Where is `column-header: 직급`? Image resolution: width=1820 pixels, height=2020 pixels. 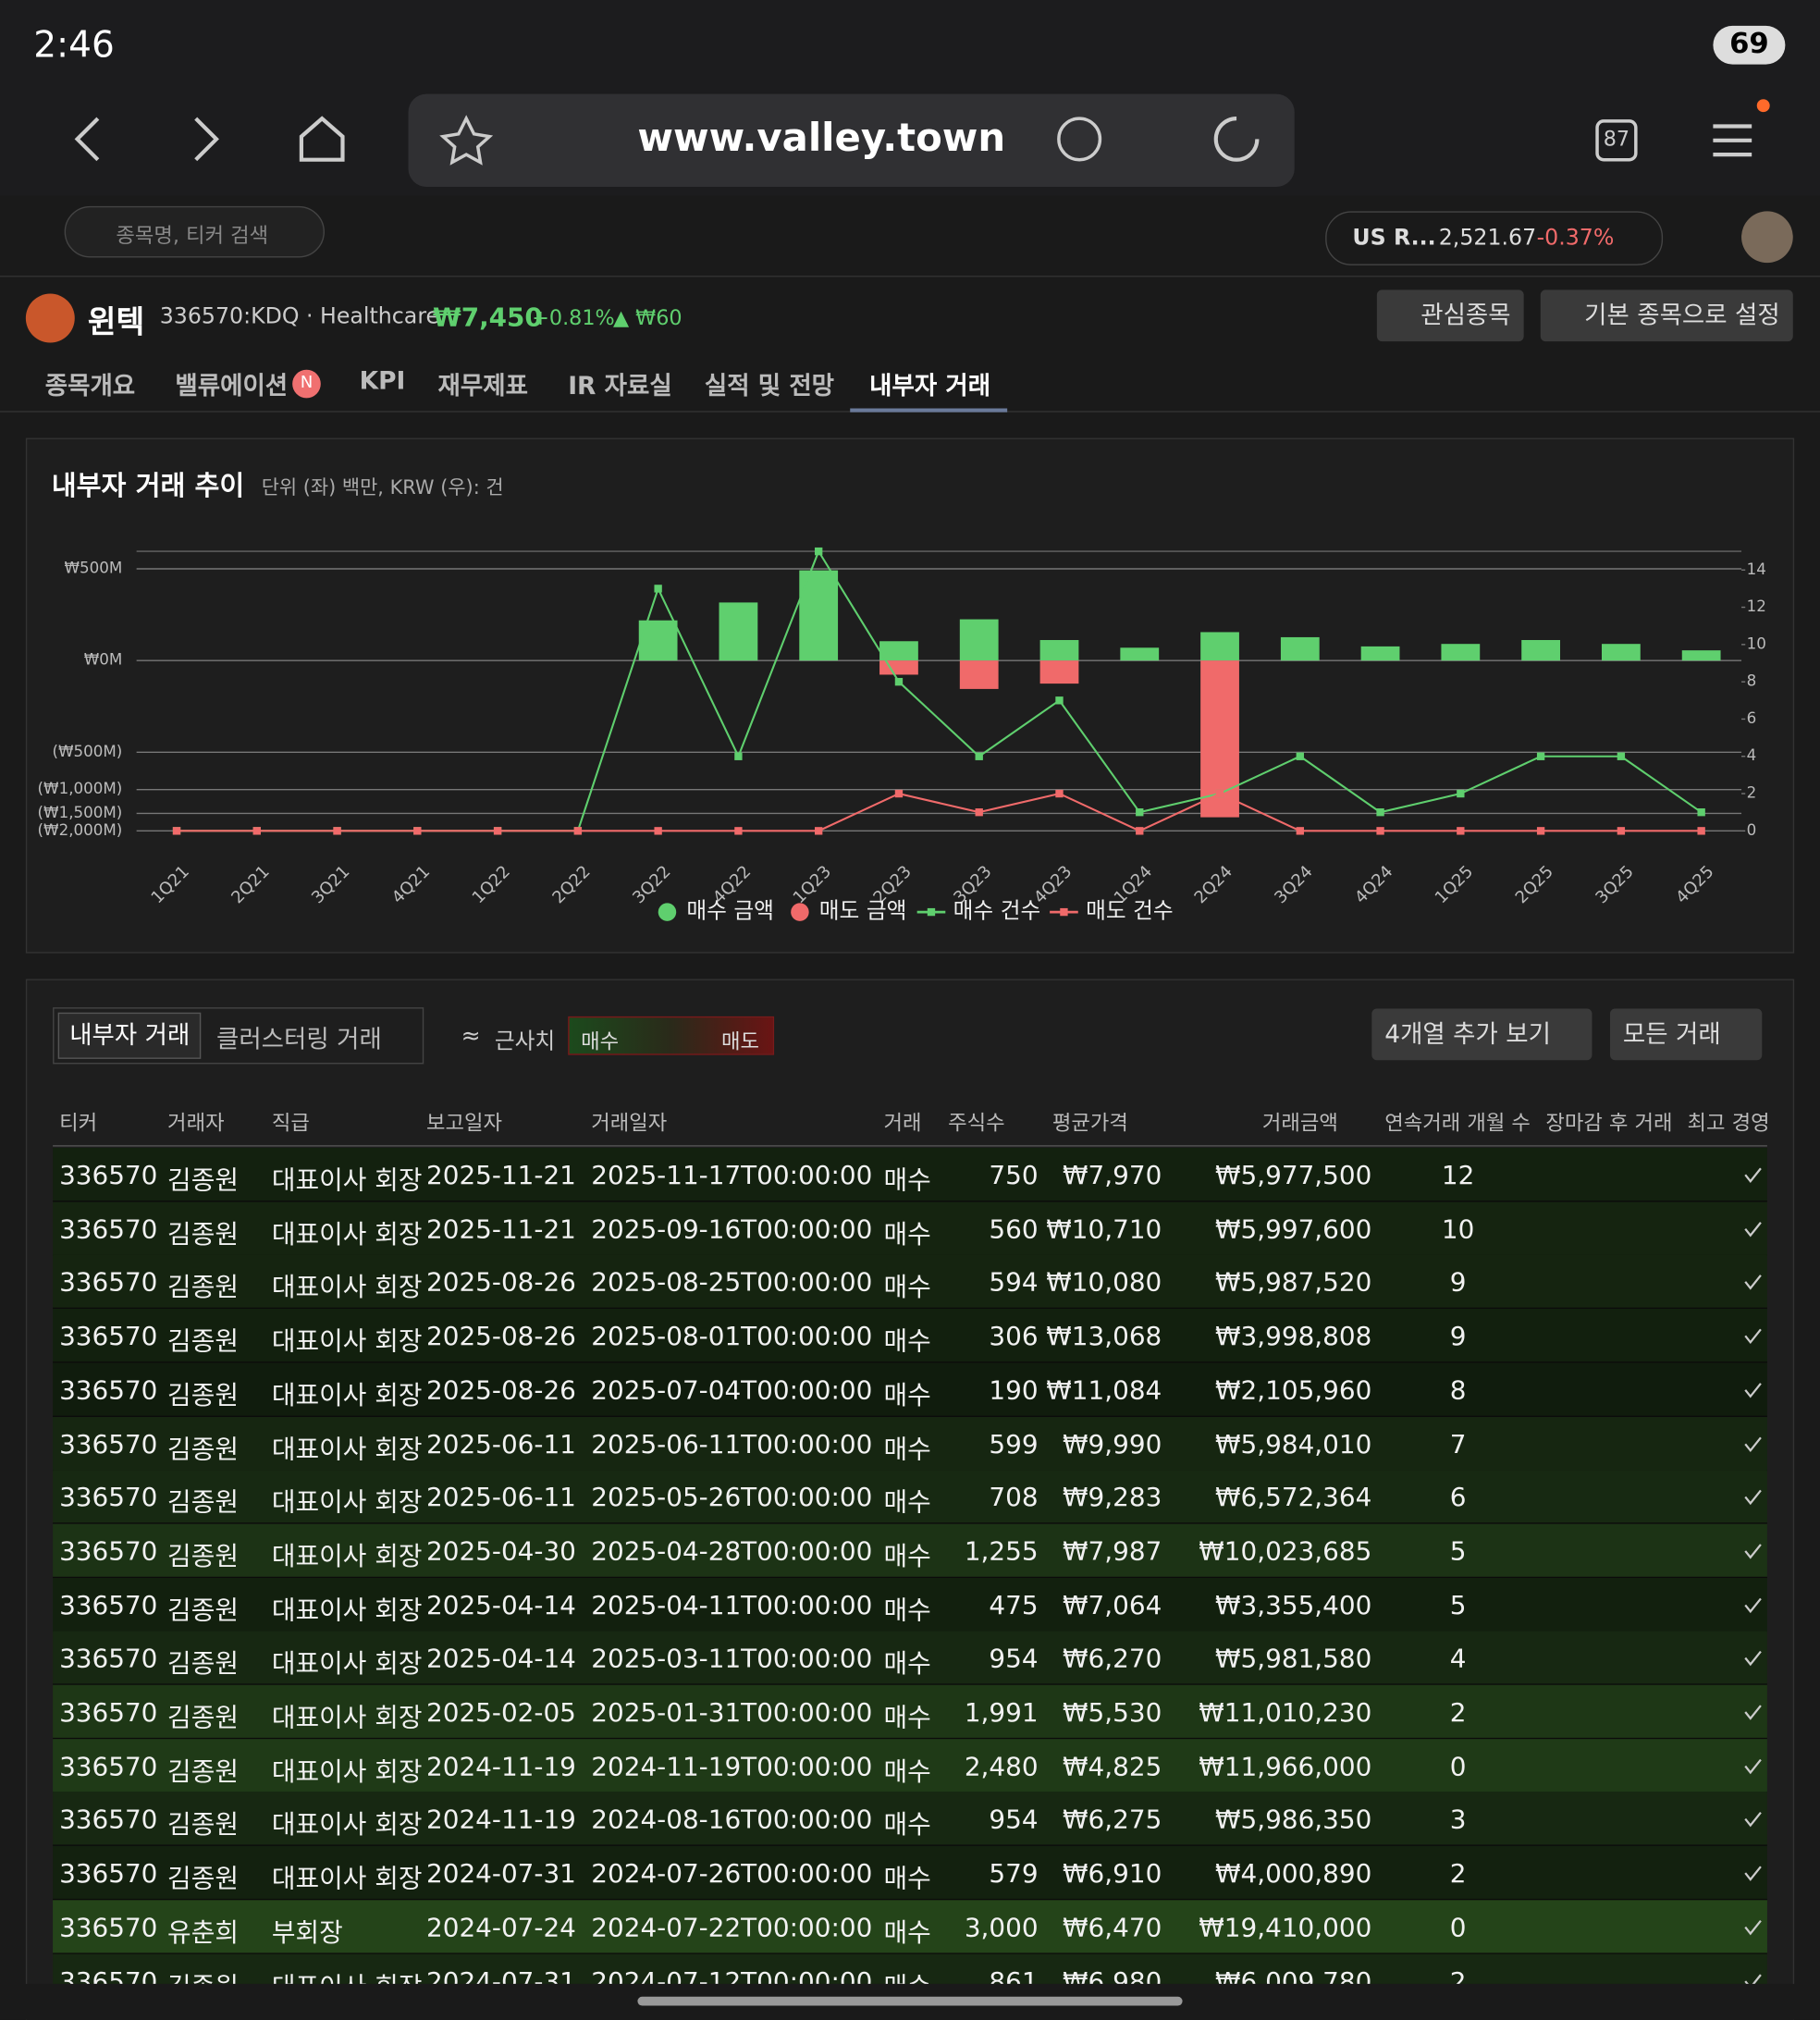
column-header: 직급 is located at coordinates (290, 1123).